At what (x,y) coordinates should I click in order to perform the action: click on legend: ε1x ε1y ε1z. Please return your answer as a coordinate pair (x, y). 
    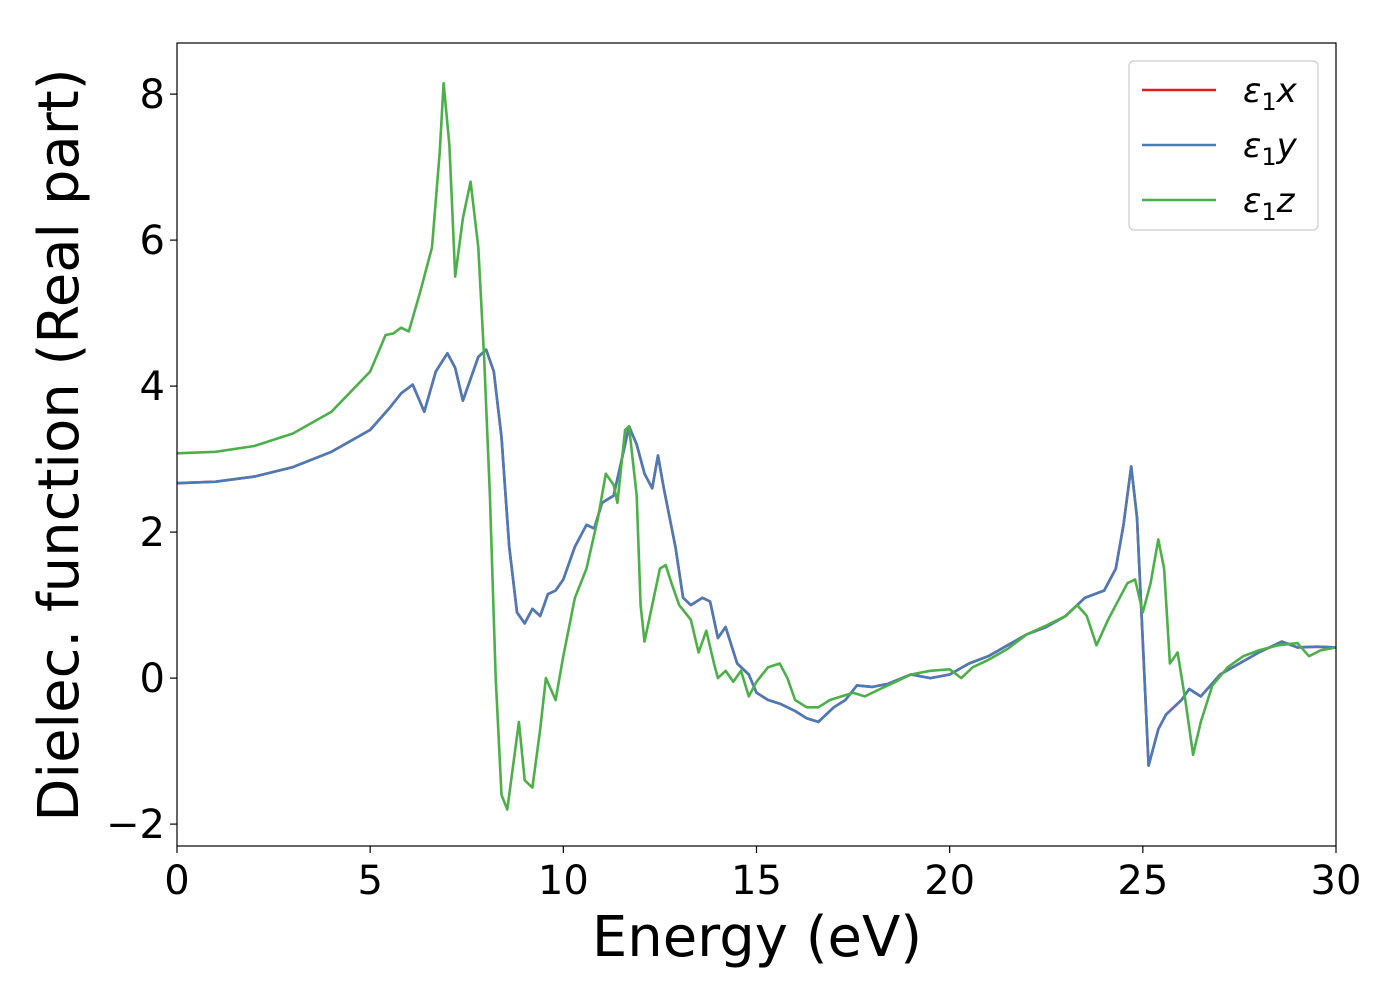
    Looking at the image, I should click on (1223, 145).